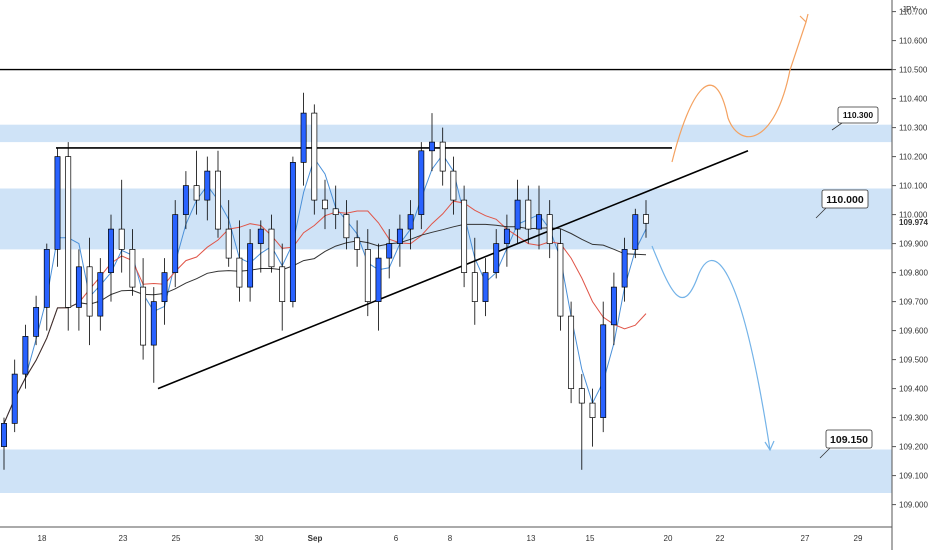  I want to click on y-tick-label: 109.800, so click(913, 273).